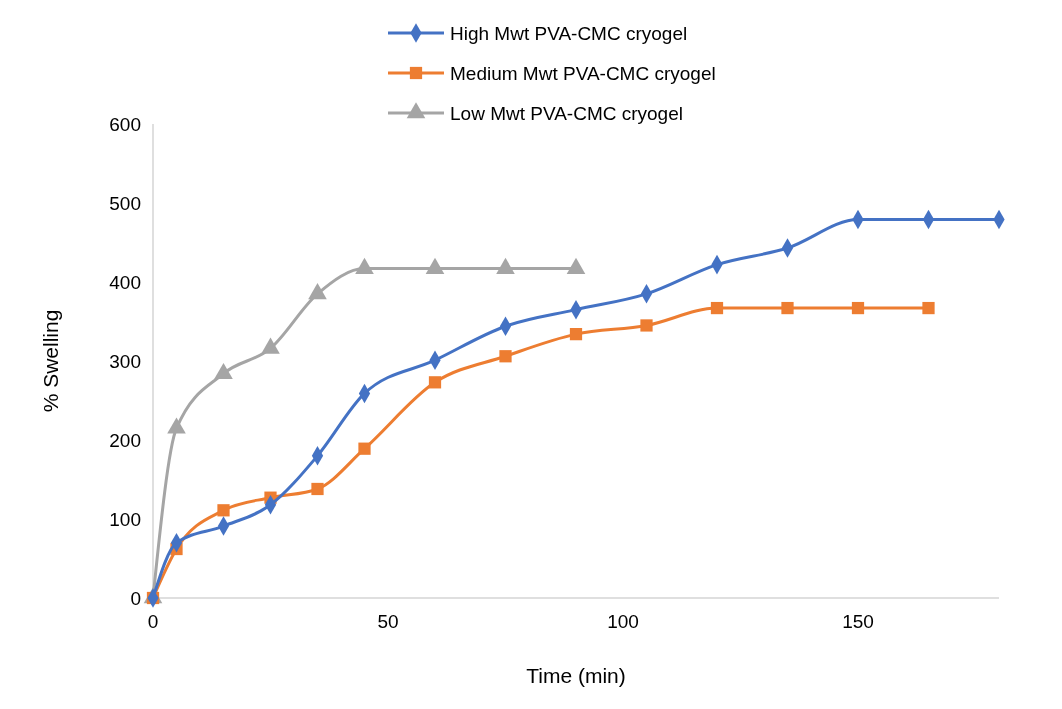  What do you see at coordinates (623, 621) in the screenshot?
I see `x-tick-label: 100` at bounding box center [623, 621].